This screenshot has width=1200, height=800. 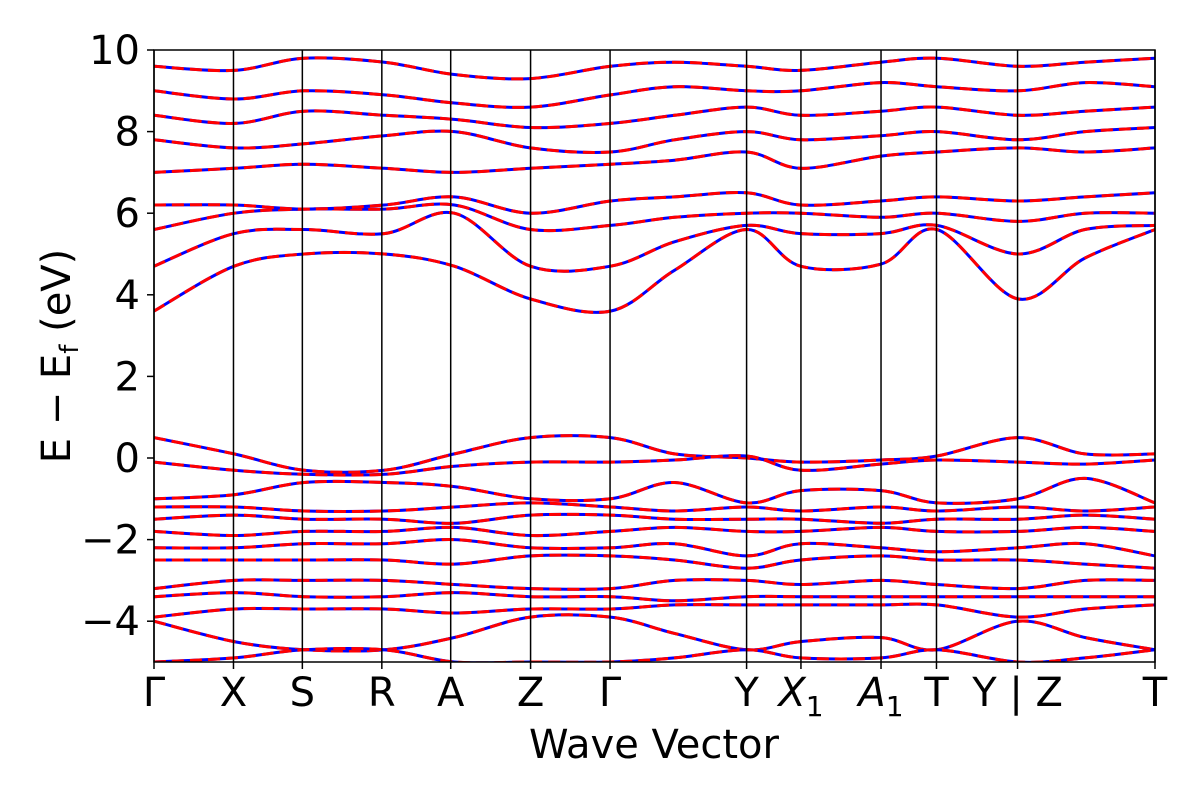 I want to click on band-vb2-solid, so click(x=654, y=465).